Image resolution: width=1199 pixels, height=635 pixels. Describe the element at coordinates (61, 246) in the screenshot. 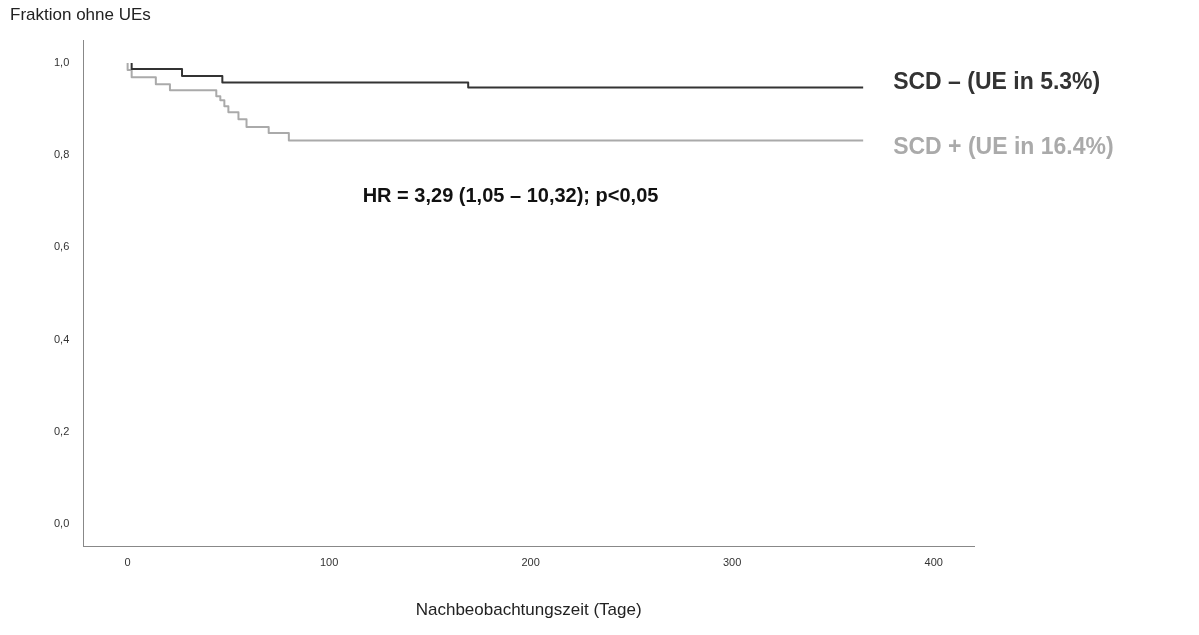

I see `y-tick-label: 0,6` at that location.